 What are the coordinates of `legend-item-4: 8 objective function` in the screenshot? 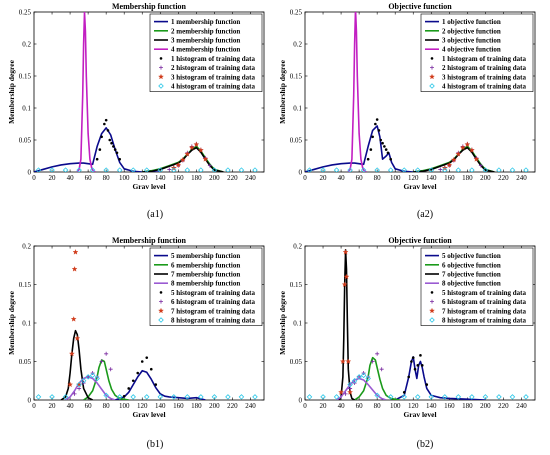 It's located at (463, 284).